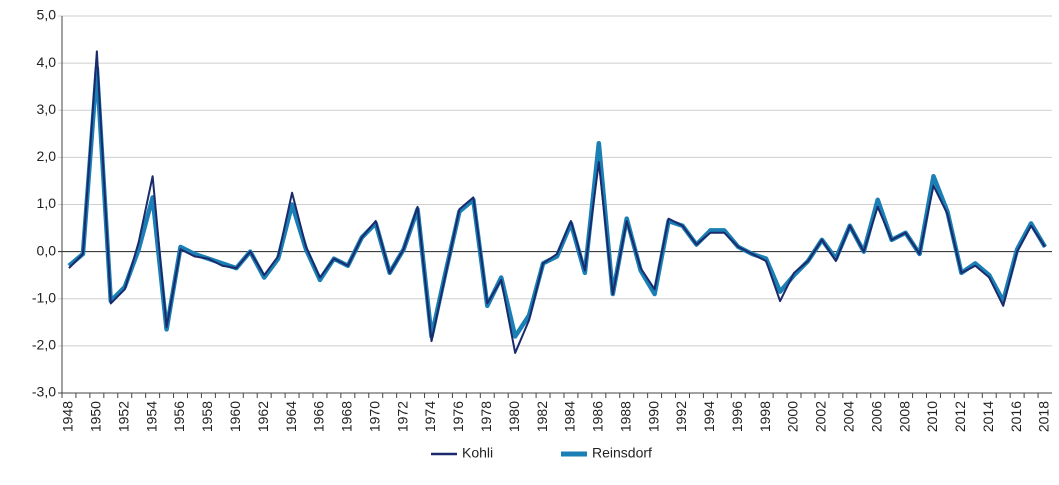 The image size is (1059, 485). Describe the element at coordinates (793, 416) in the screenshot. I see `x-tick-label: 2000` at that location.